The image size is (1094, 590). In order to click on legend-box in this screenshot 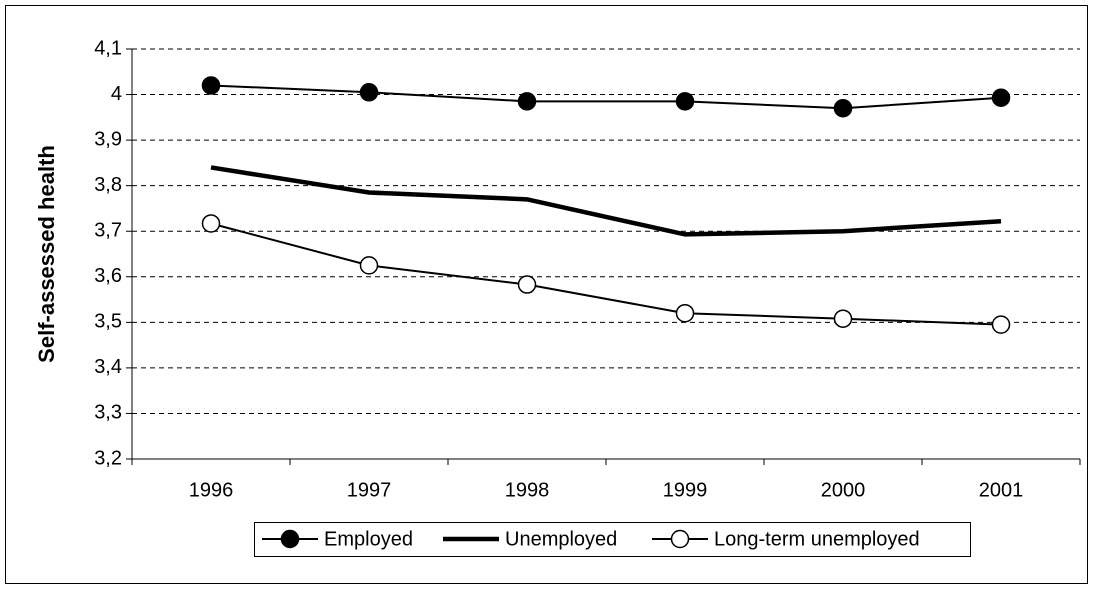, I will do `click(612, 539)`.